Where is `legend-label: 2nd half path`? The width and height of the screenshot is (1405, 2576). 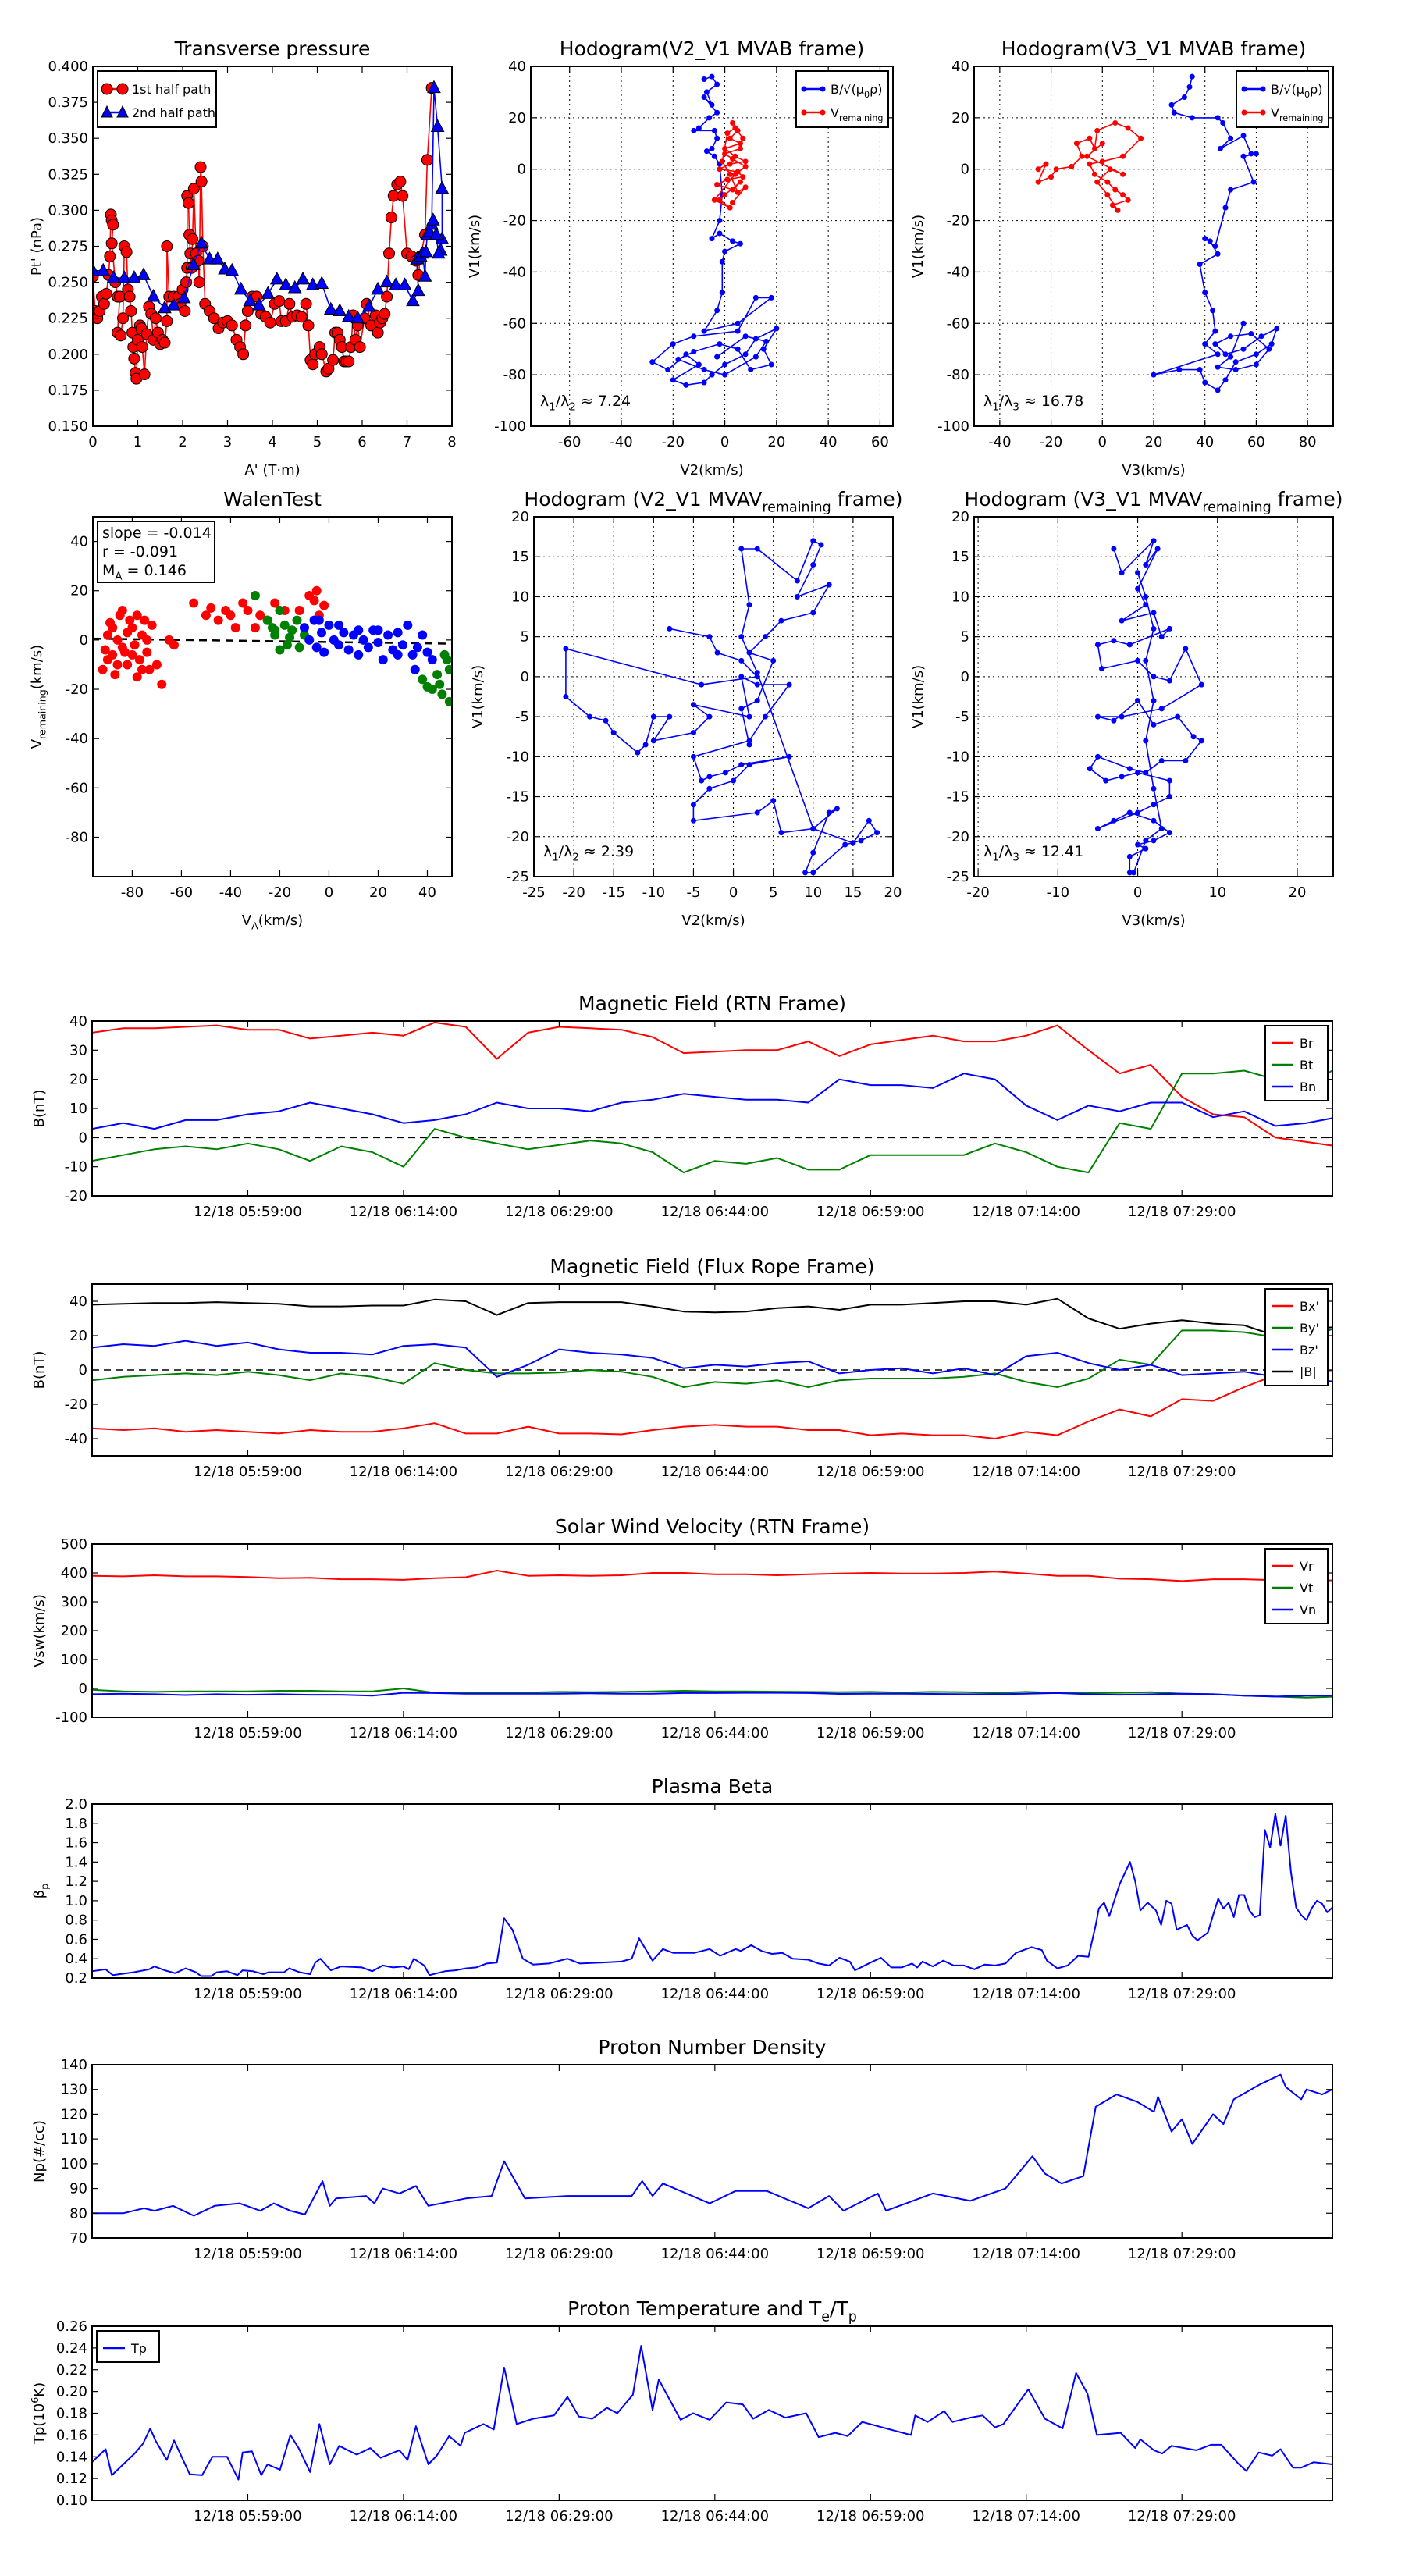
legend-label: 2nd half path is located at coordinates (173, 112).